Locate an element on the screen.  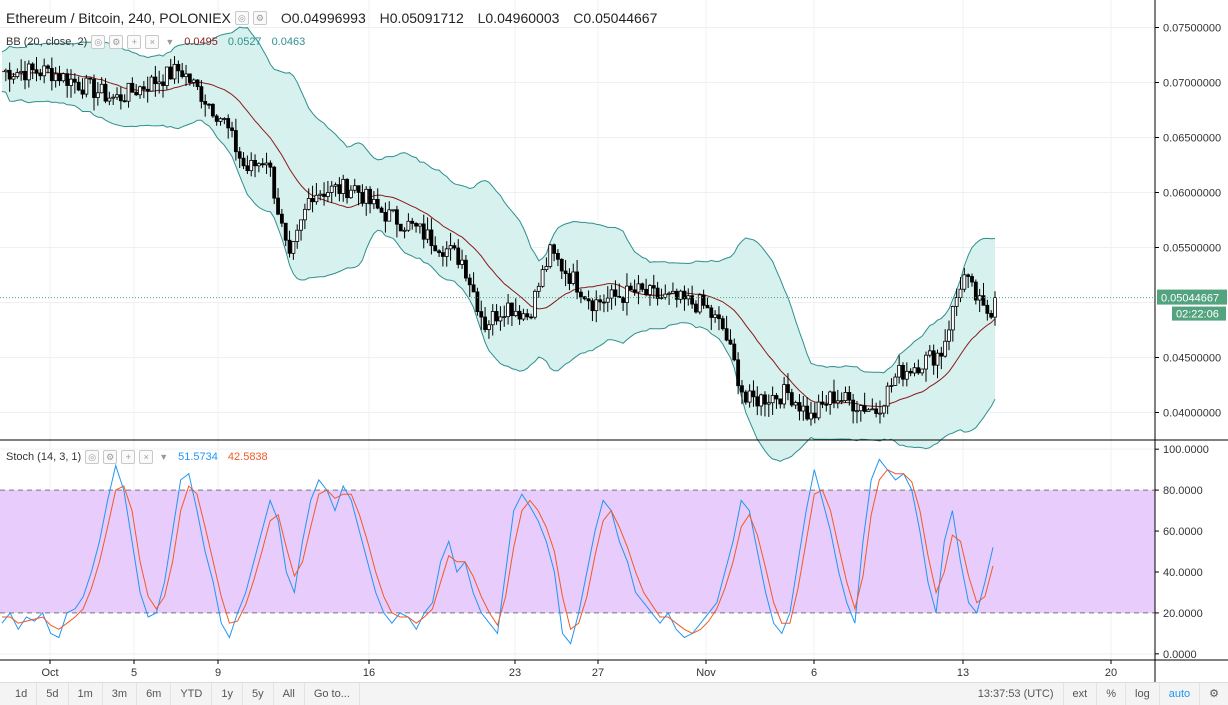
timeframe-1m: 1m is located at coordinates (86, 694).